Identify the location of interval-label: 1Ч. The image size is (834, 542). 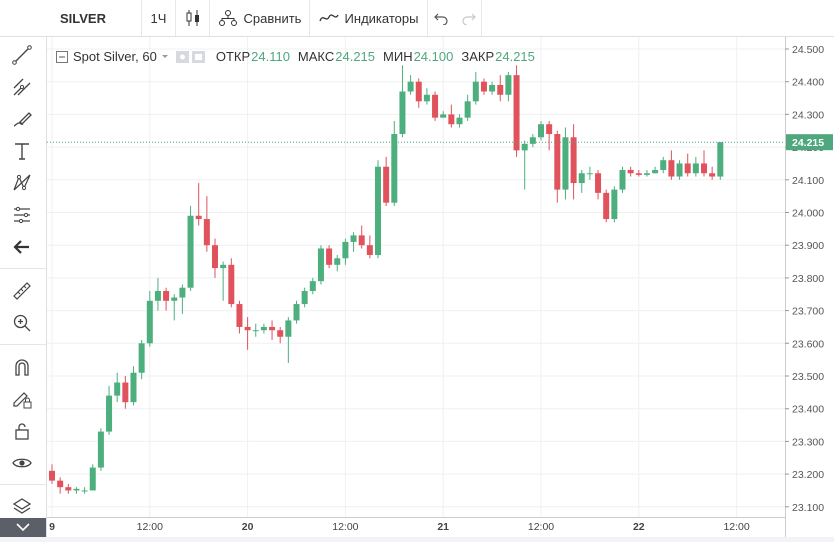
(158, 18).